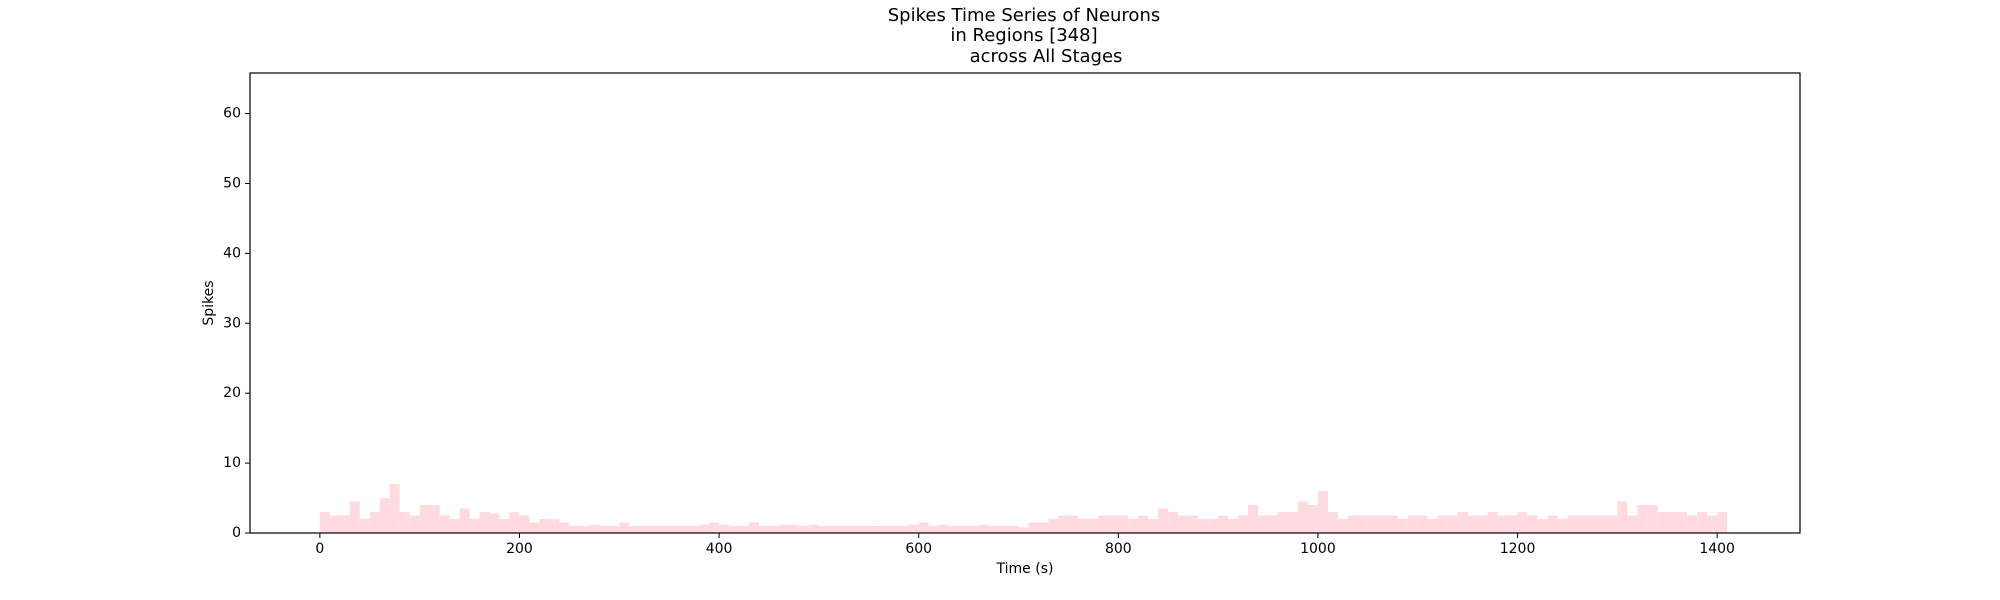  Describe the element at coordinates (1118, 549) in the screenshot. I see `x-tick-label: 800` at that location.